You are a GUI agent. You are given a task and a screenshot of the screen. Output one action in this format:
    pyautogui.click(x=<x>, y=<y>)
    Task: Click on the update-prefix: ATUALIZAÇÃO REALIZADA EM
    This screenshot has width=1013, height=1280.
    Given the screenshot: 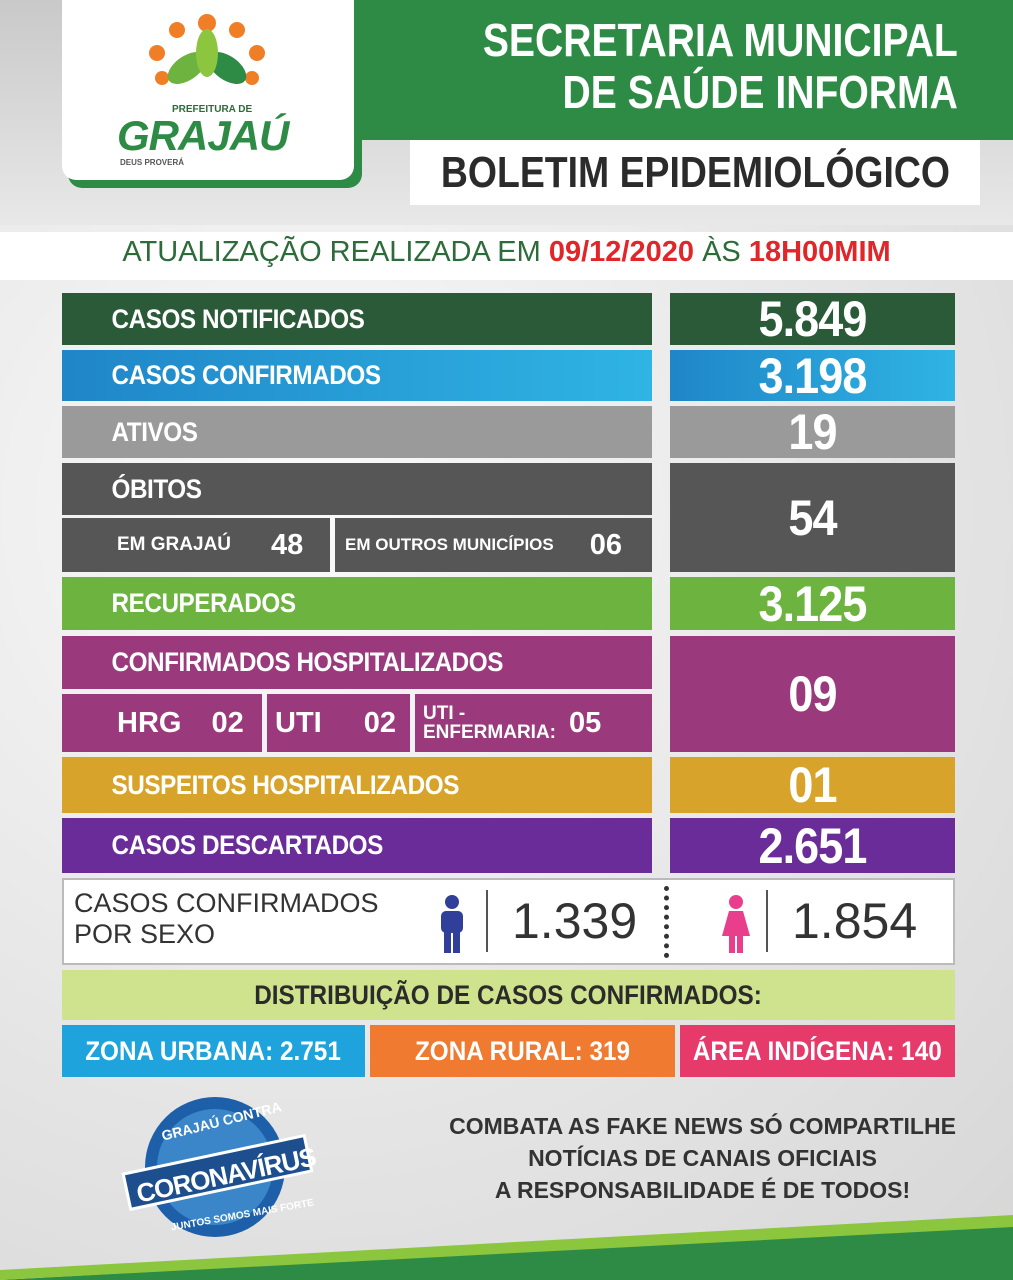 What is the action you would take?
    pyautogui.click(x=331, y=252)
    